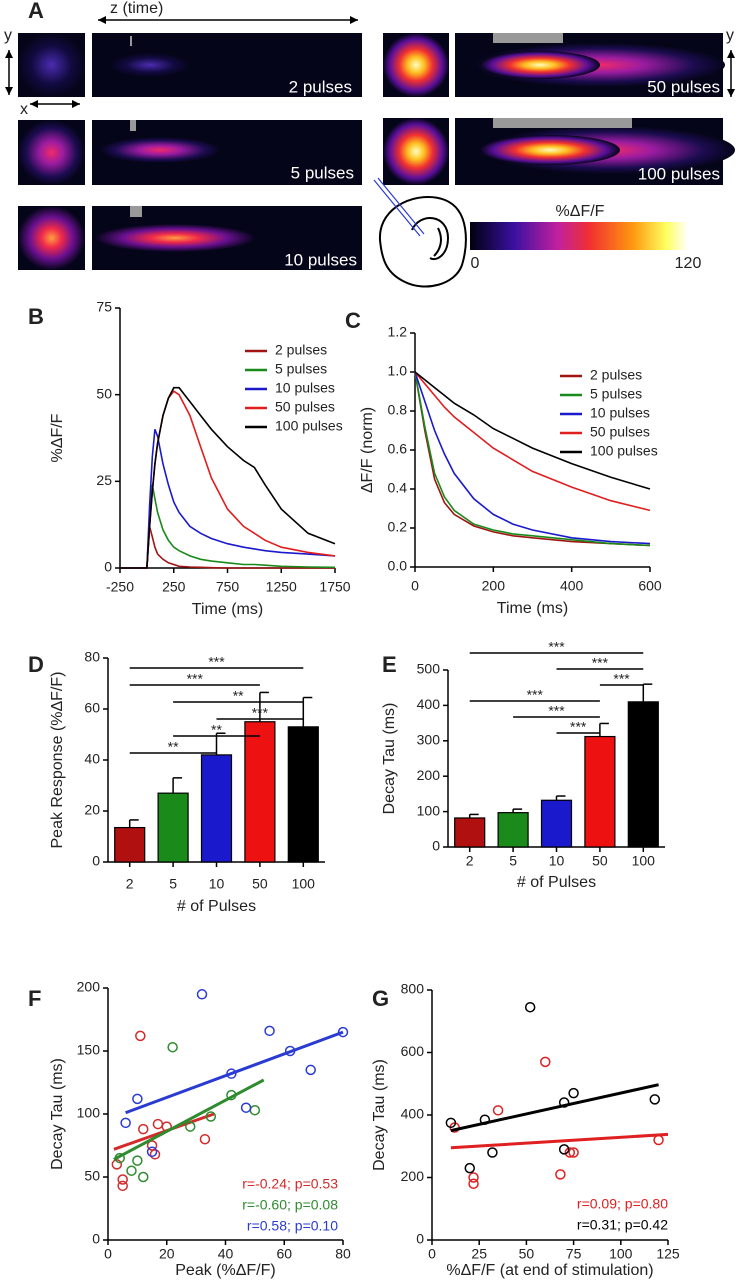  What do you see at coordinates (398, 527) in the screenshot?
I see `y-tick-label: 0.2` at bounding box center [398, 527].